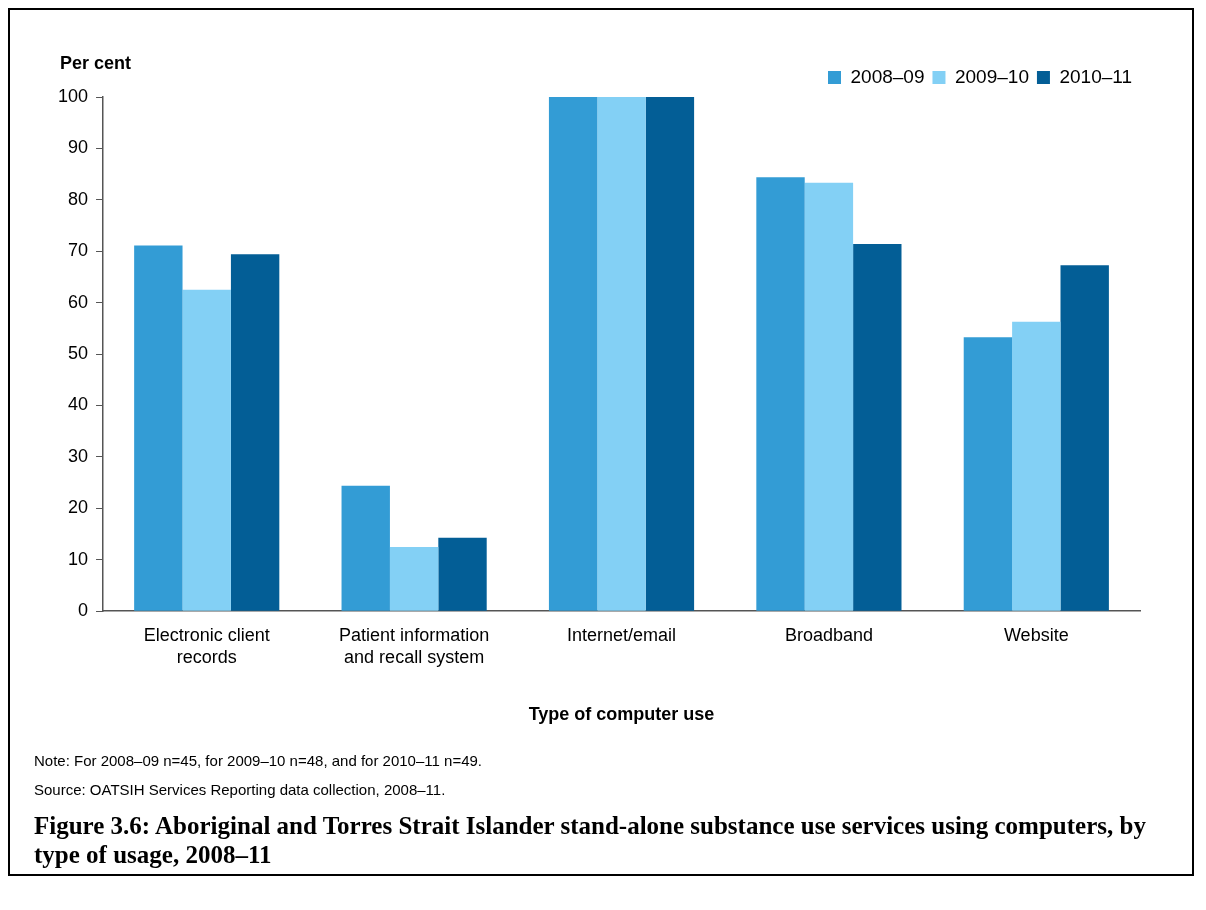 The height and width of the screenshot is (910, 1206). What do you see at coordinates (78, 558) in the screenshot?
I see `y-tick-label: 10` at bounding box center [78, 558].